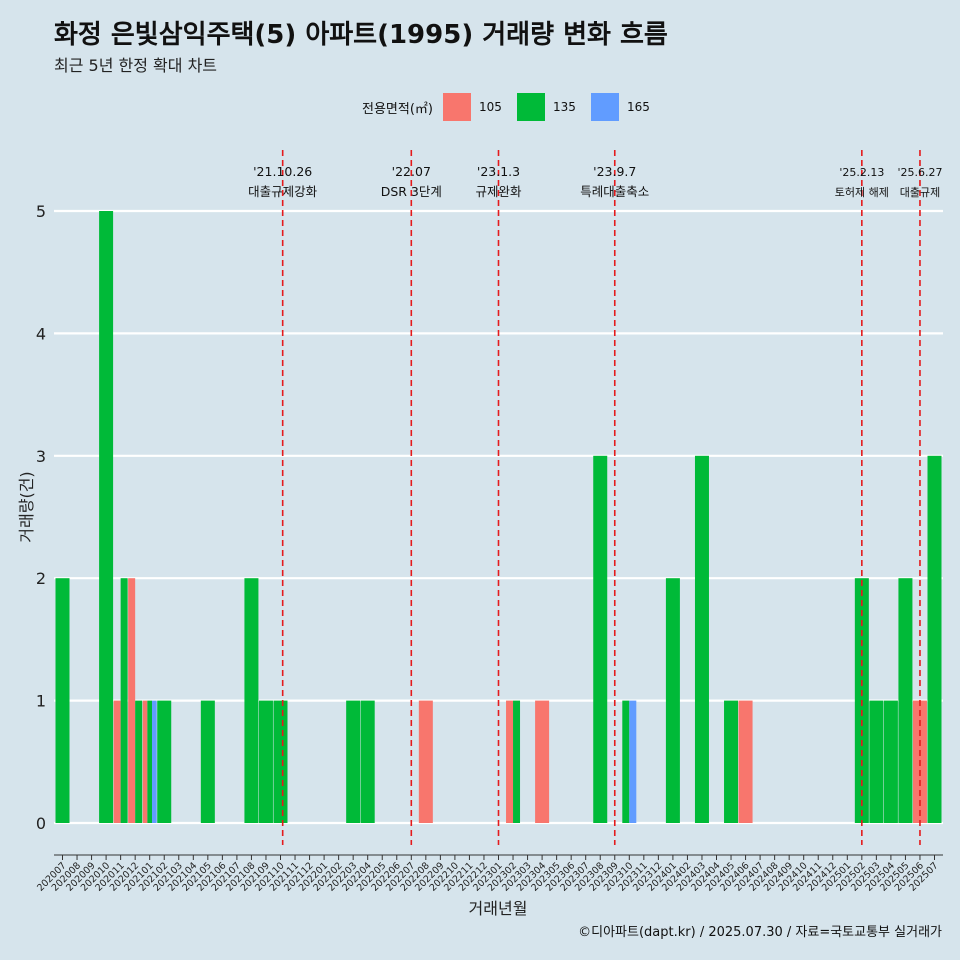  I want to click on event-date-5: '25.6.27, so click(919, 172).